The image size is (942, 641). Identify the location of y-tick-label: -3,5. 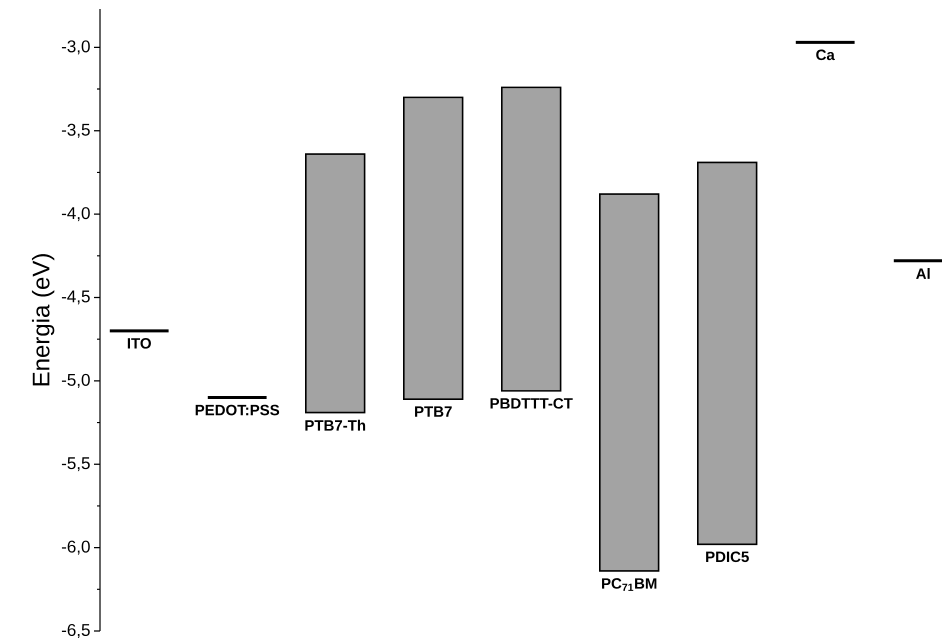
(76, 131).